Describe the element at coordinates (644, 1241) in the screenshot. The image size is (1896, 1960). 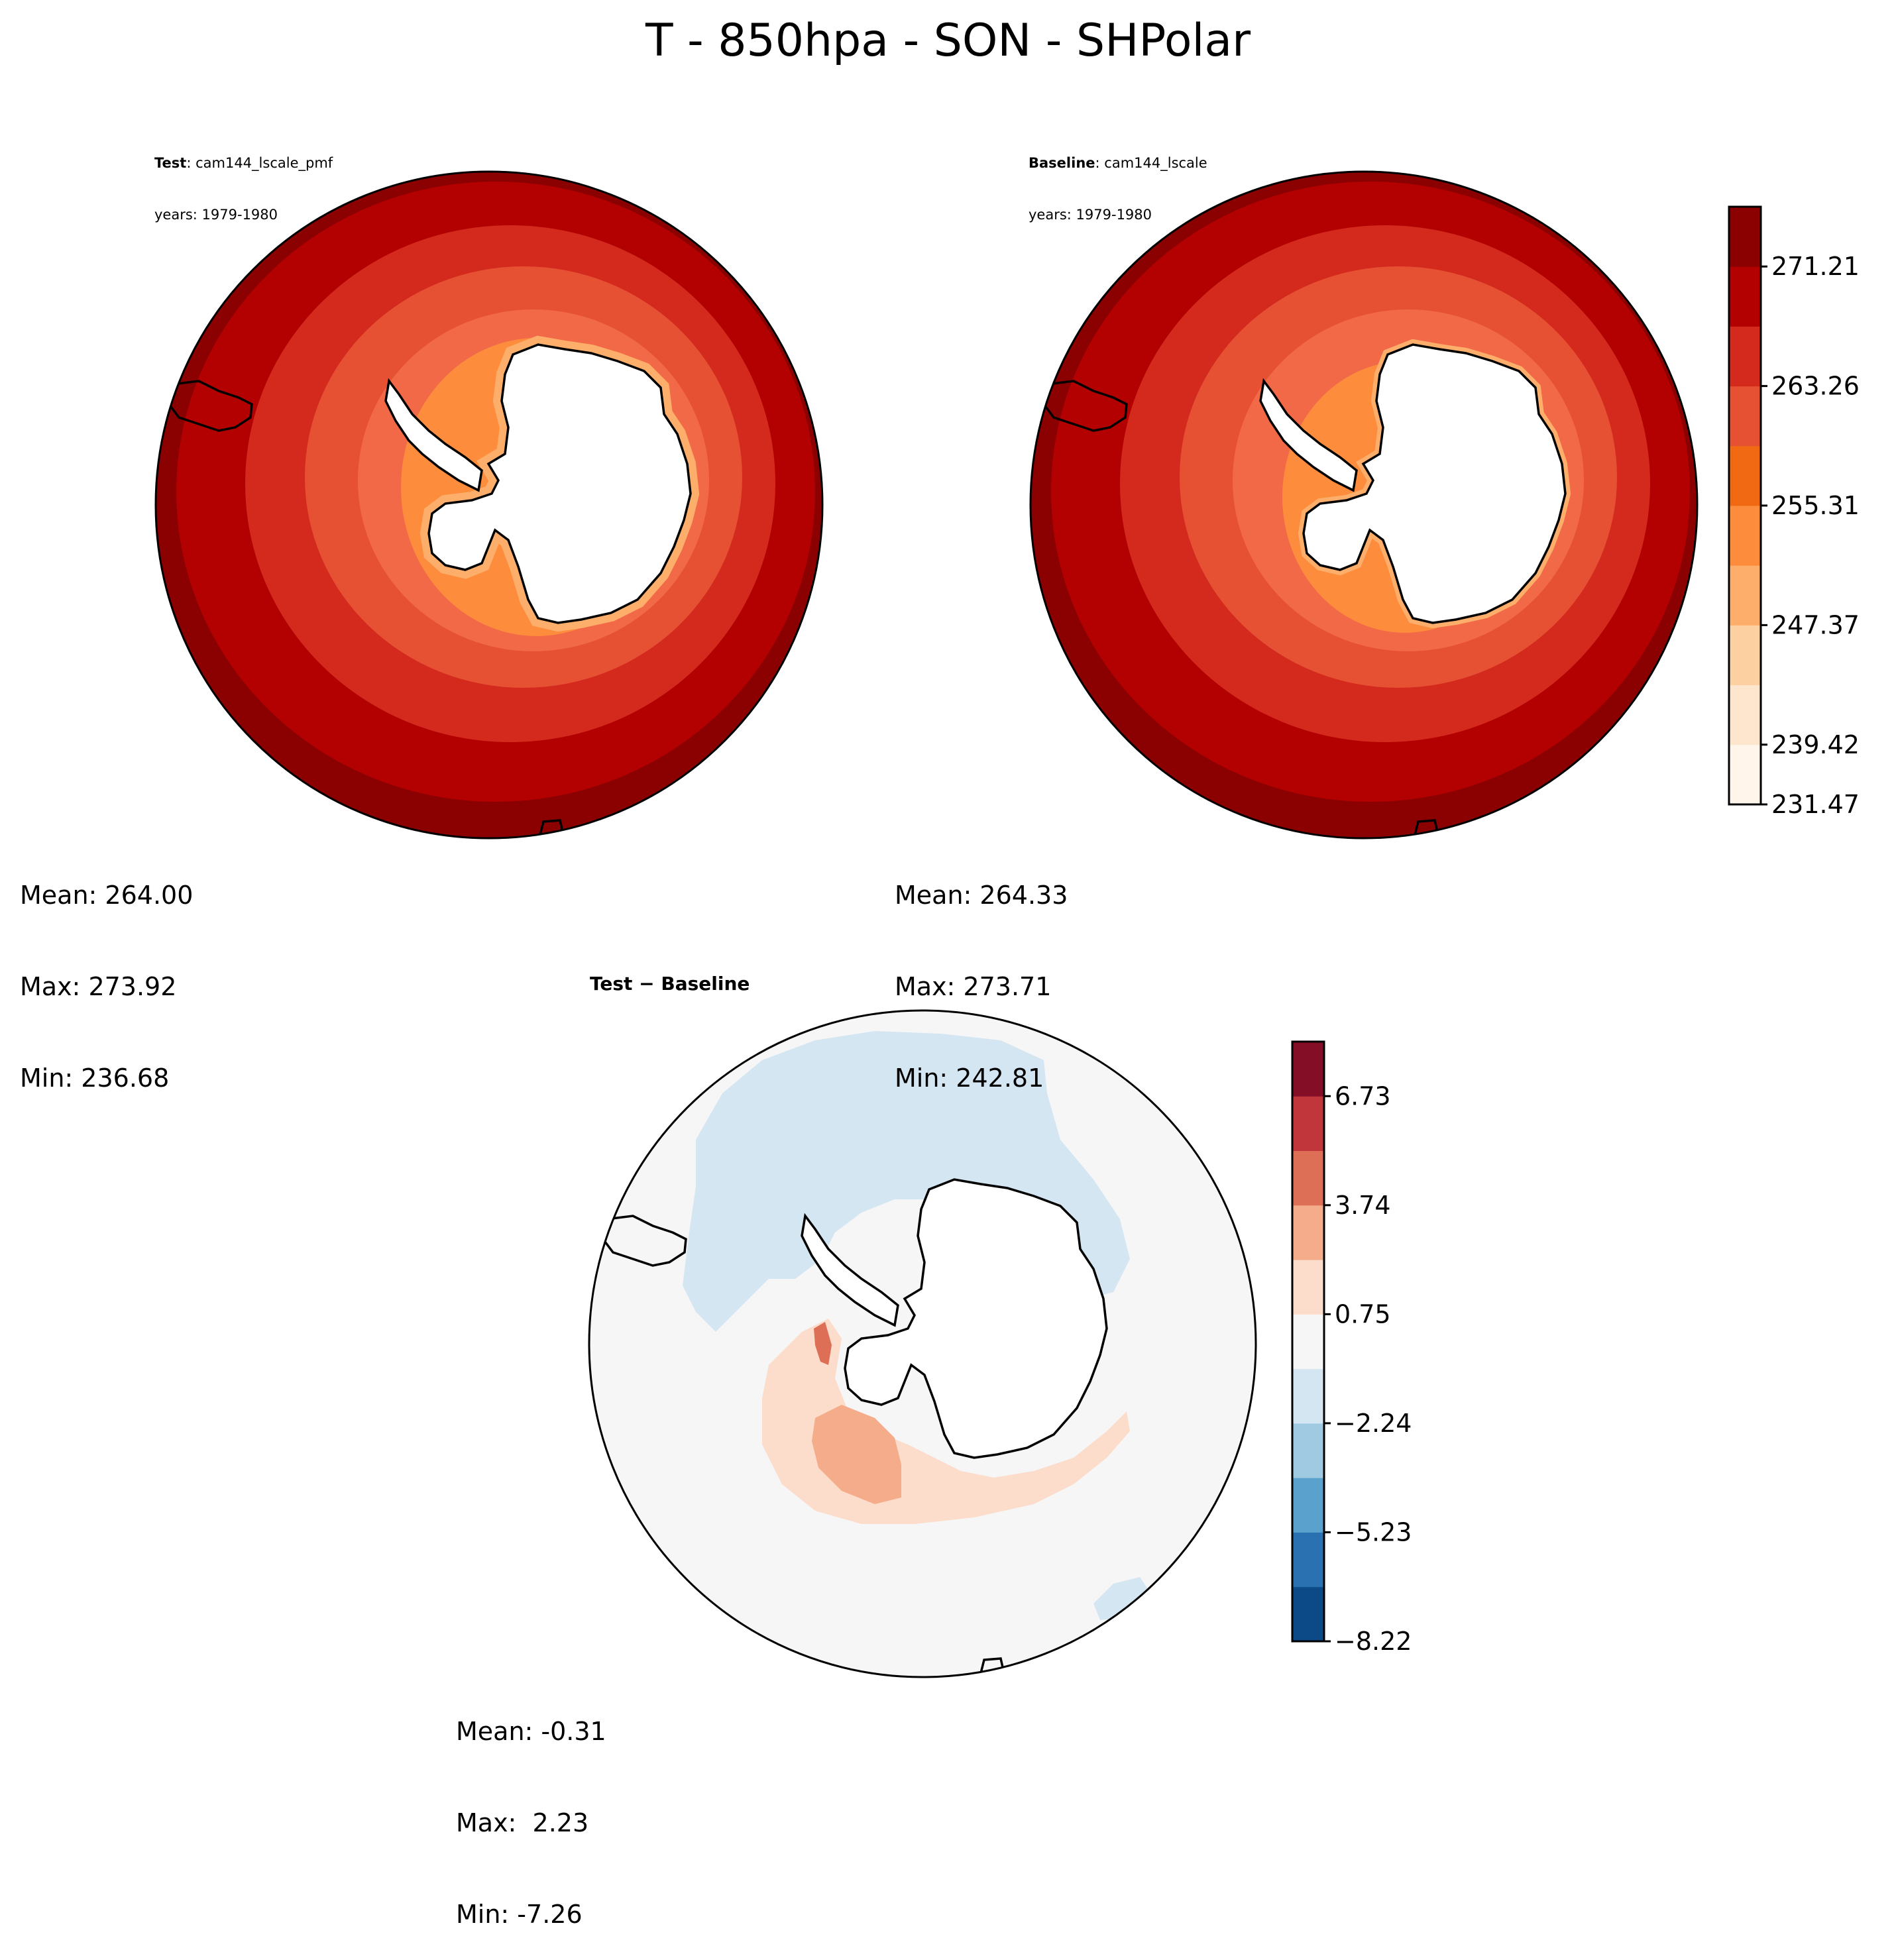
I see `diff-south-america` at that location.